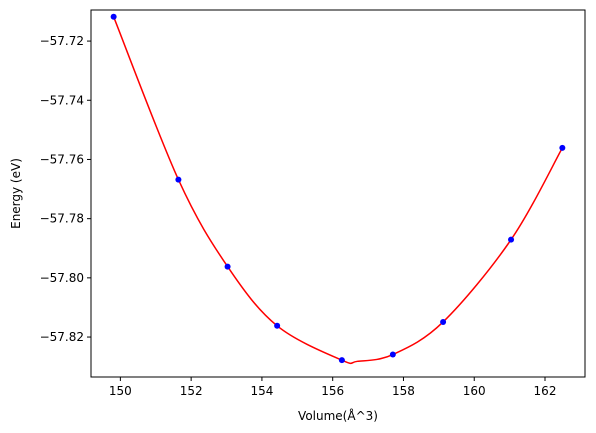  What do you see at coordinates (62, 100) in the screenshot?
I see `y-tick-label: −57.74` at bounding box center [62, 100].